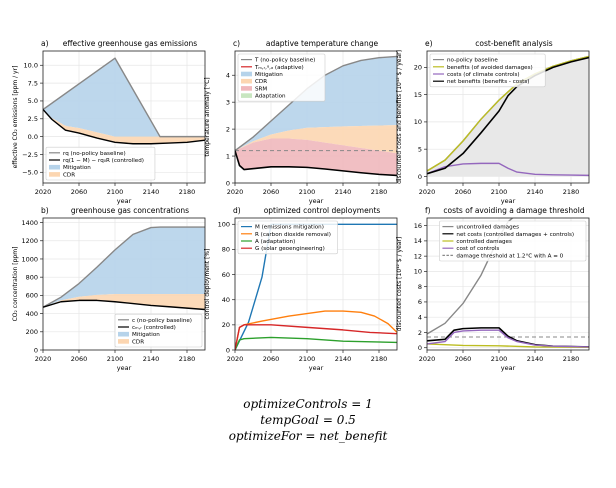 This screenshot has width=616, height=488. I want to click on panel-label: a), so click(45, 43).